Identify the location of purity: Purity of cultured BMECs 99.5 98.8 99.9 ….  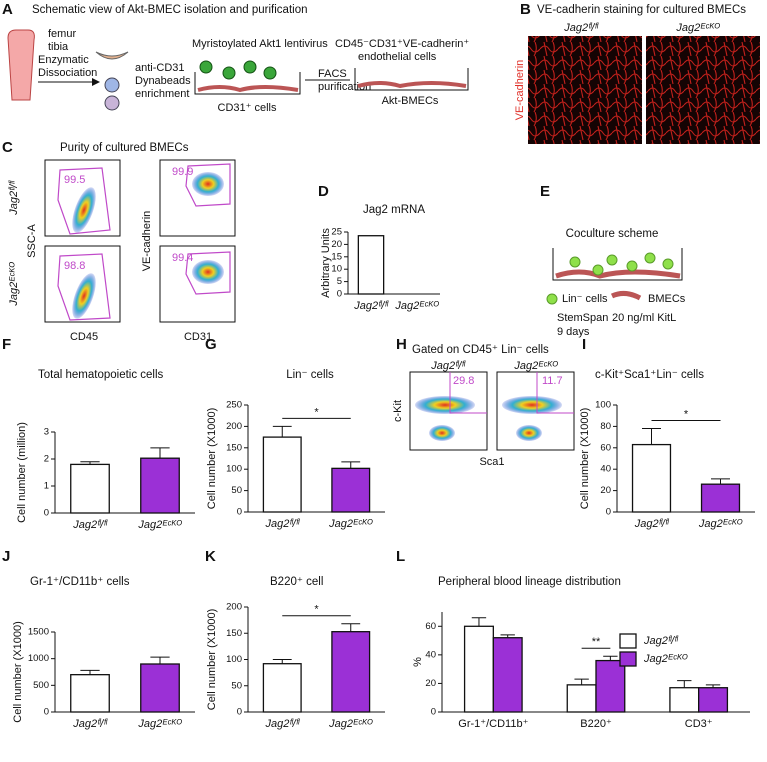
(122, 242).